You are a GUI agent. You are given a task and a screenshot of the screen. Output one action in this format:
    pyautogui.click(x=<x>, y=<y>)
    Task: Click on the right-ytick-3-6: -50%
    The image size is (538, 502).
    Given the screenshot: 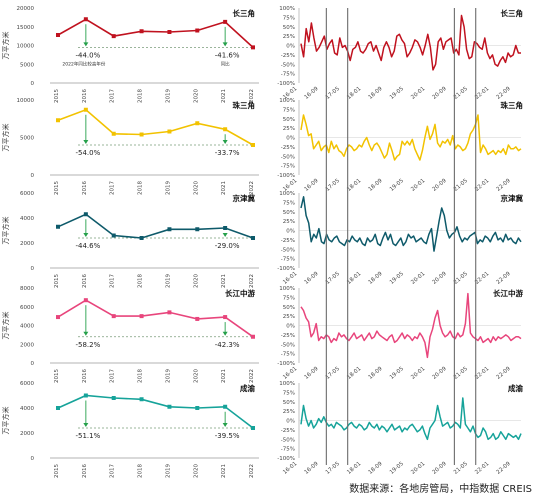 What is the action you would take?
    pyautogui.click(x=288, y=345)
    